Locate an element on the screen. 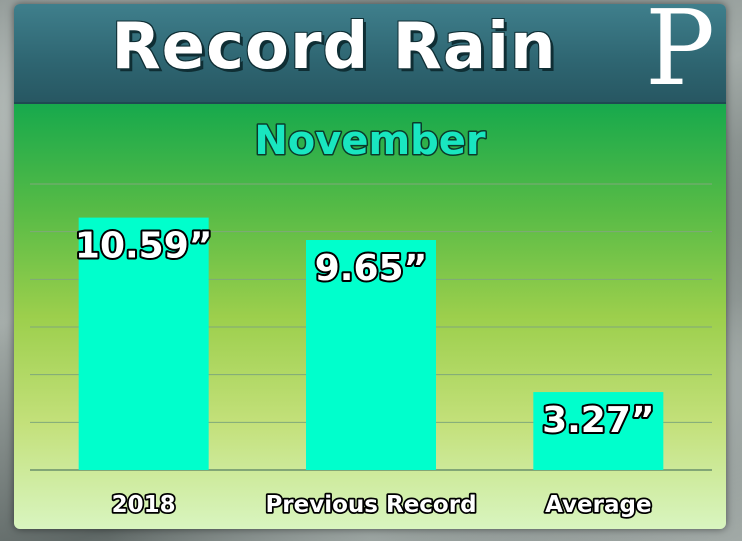  value-label: 10.59” is located at coordinates (144, 246).